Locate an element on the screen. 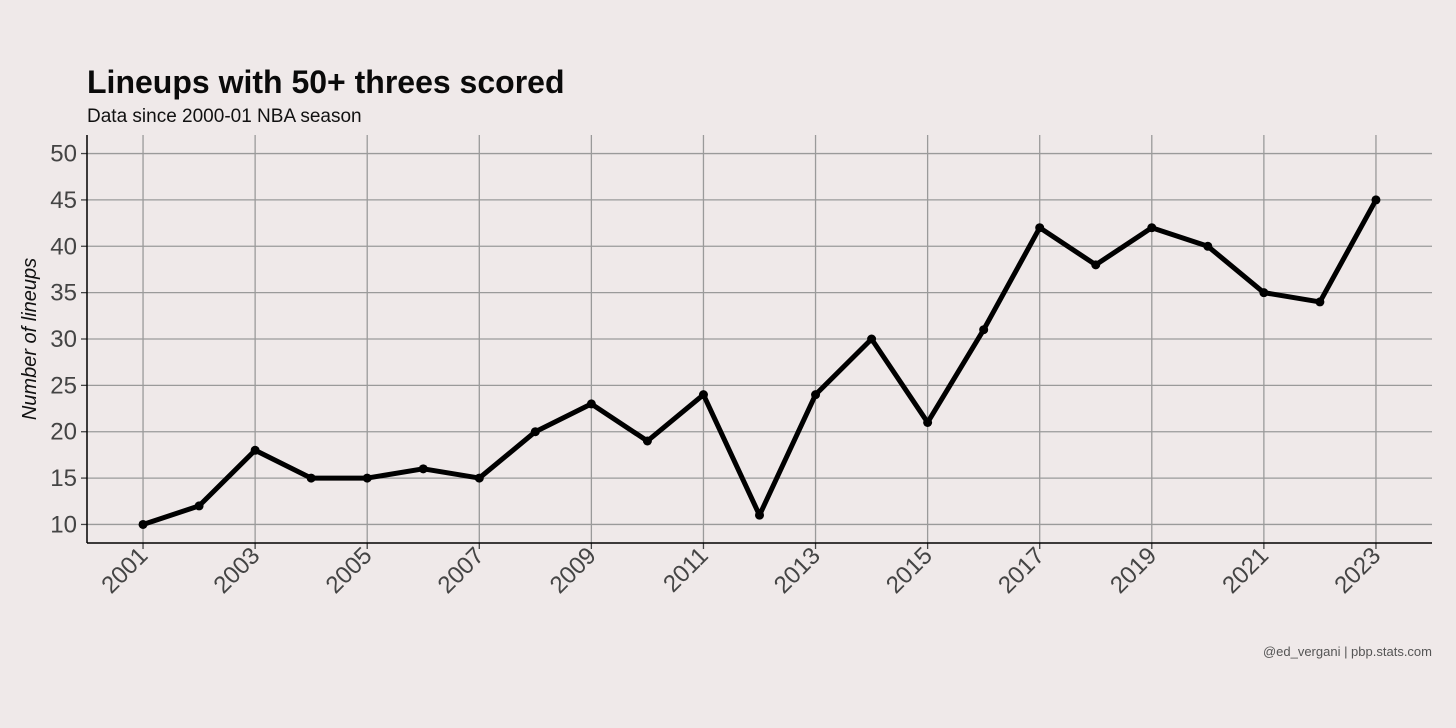 The width and height of the screenshot is (1456, 728). chart-subtitle: Data since 2000-01 NBA season is located at coordinates (224, 116).